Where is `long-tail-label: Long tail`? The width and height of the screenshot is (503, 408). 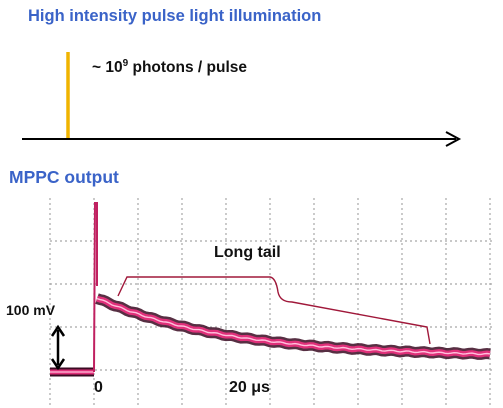 long-tail-label: Long tail is located at coordinates (247, 252).